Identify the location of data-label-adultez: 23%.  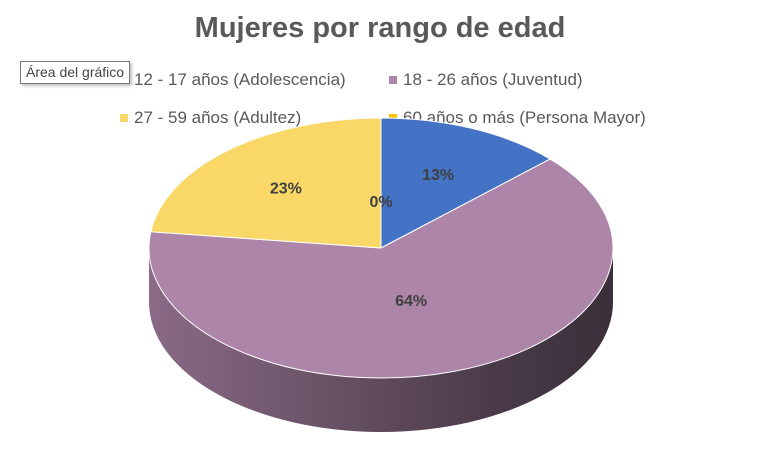
(286, 189).